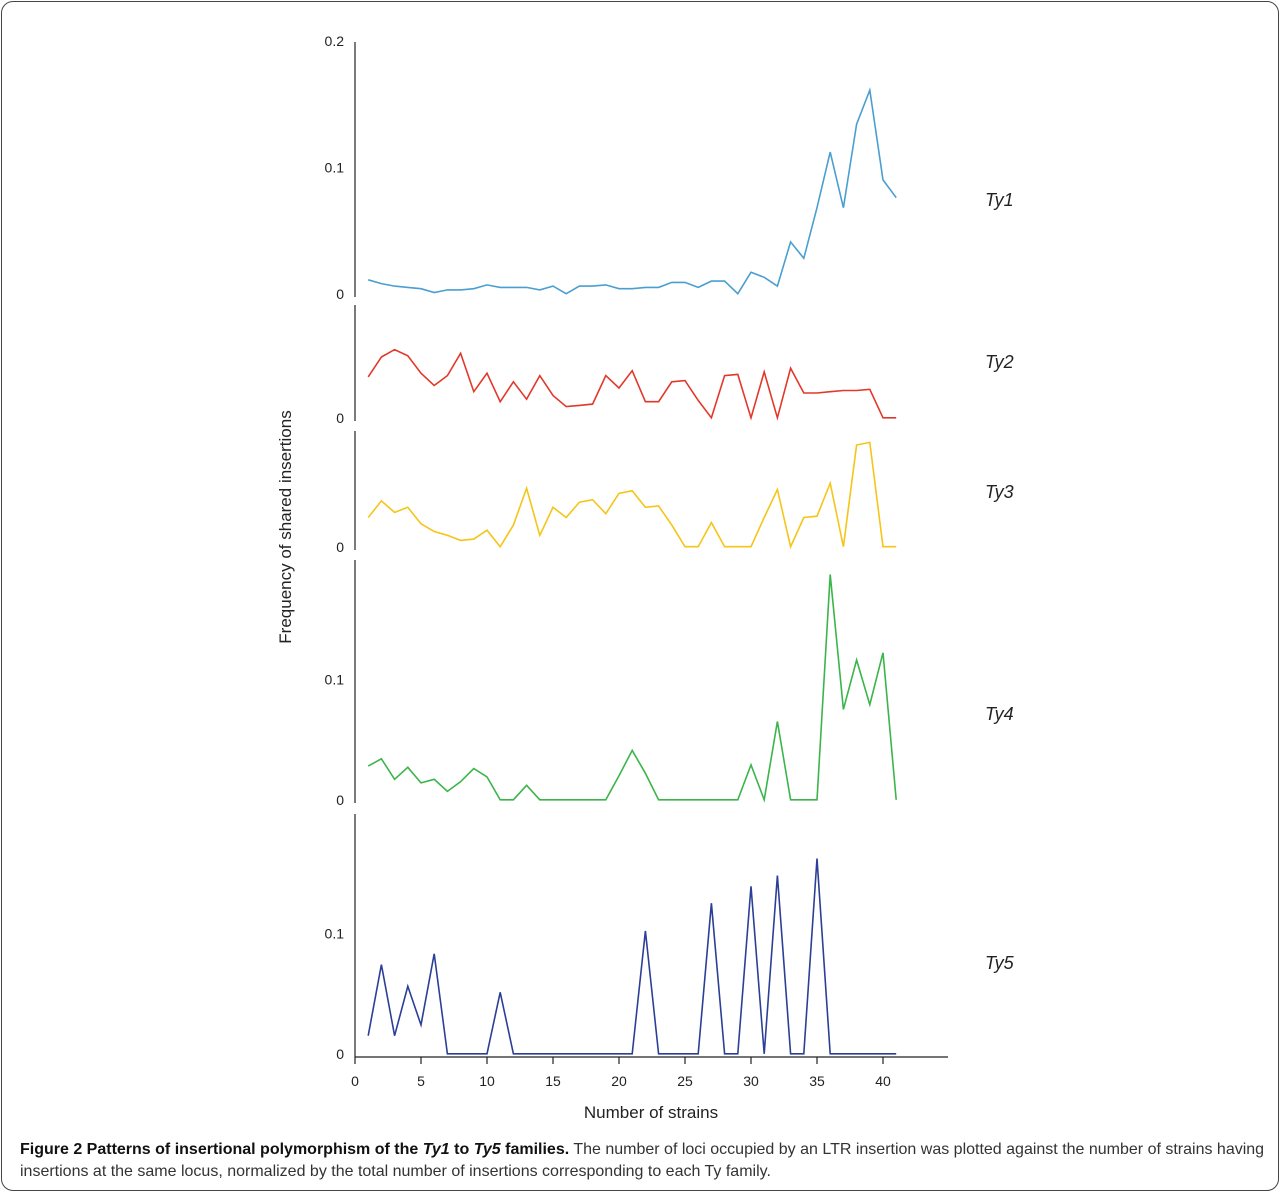 Image resolution: width=1282 pixels, height=1194 pixels. What do you see at coordinates (335, 41) in the screenshot?
I see `y-tick-label: 0.2` at bounding box center [335, 41].